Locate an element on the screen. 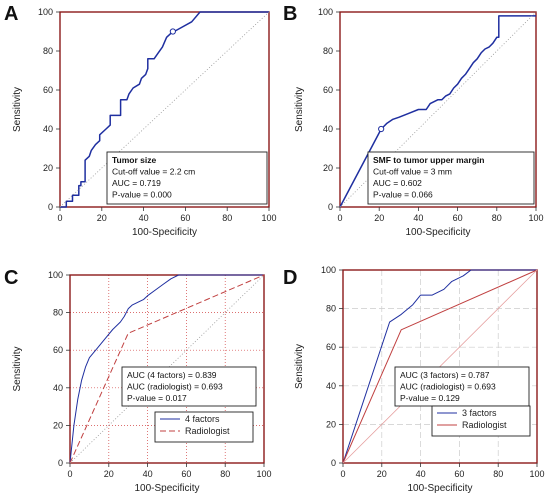 The image size is (550, 503). annotation-line: P-value = 0.129 is located at coordinates (430, 398).